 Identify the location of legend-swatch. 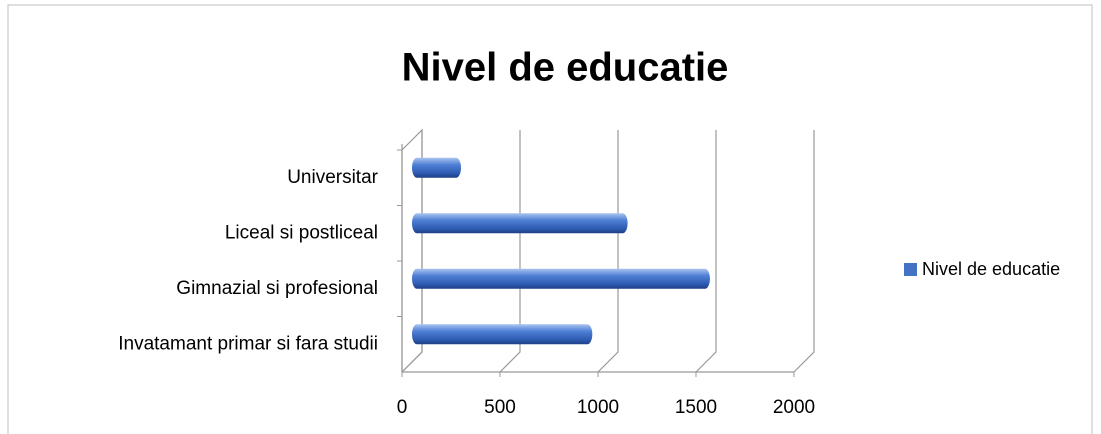
(910, 269).